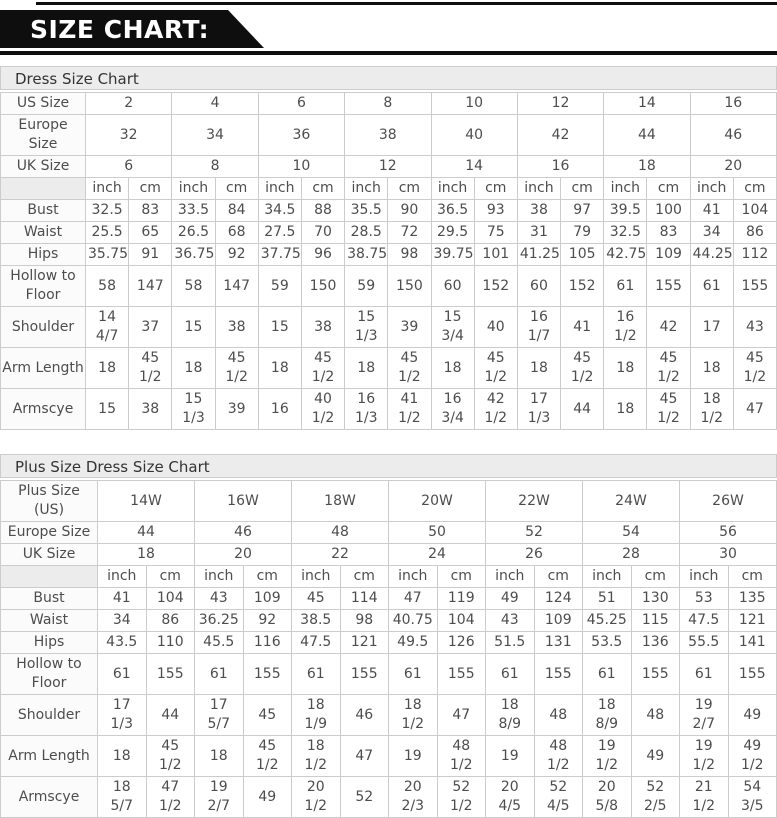  What do you see at coordinates (625, 327) in the screenshot?
I see `measure-value-cell: 16 1/2` at bounding box center [625, 327].